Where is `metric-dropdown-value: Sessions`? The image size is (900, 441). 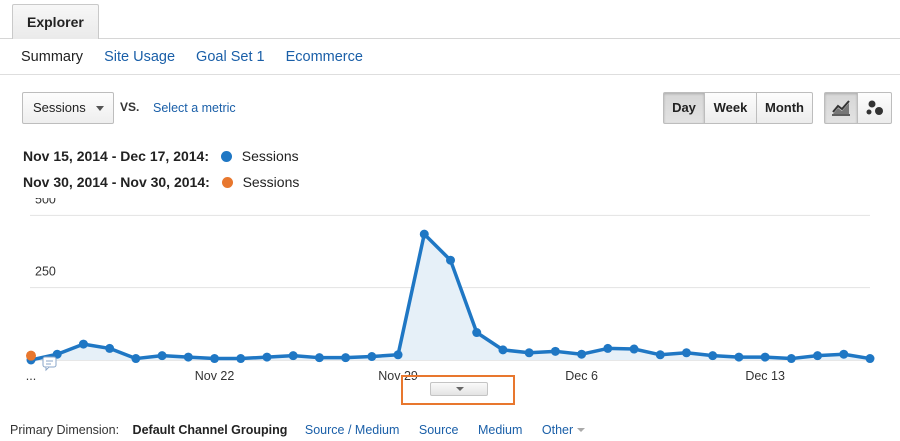 metric-dropdown-value: Sessions is located at coordinates (59, 107).